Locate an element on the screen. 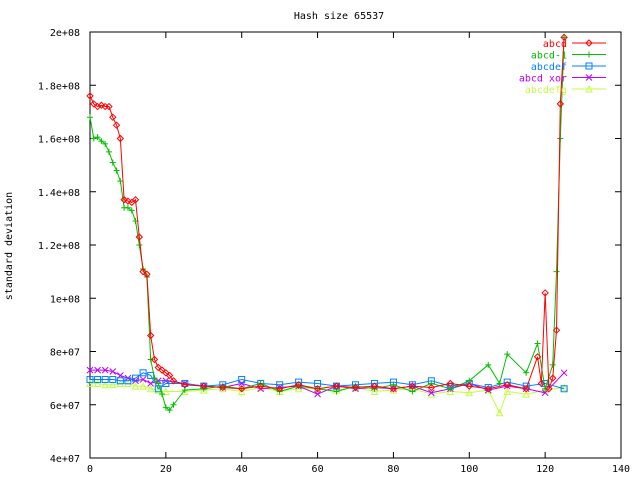 This screenshot has height=484, width=640. y-tick-label: 1e+08 is located at coordinates (65, 299).